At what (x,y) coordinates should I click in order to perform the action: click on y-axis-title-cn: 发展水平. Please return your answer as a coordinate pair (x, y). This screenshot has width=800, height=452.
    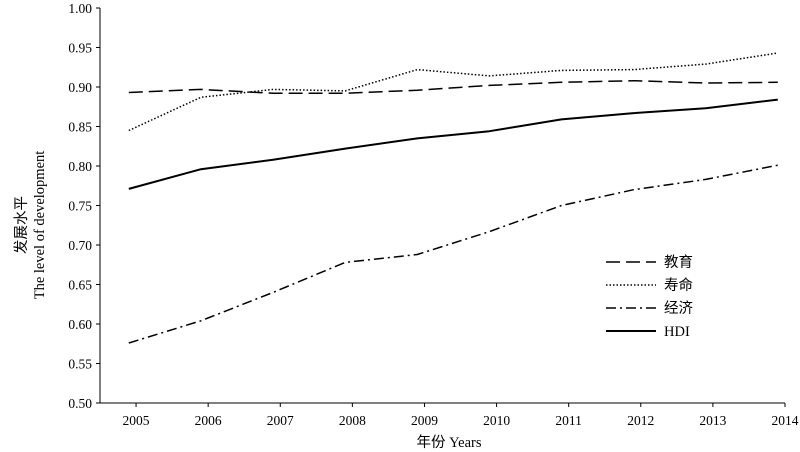
    Looking at the image, I should click on (21, 225).